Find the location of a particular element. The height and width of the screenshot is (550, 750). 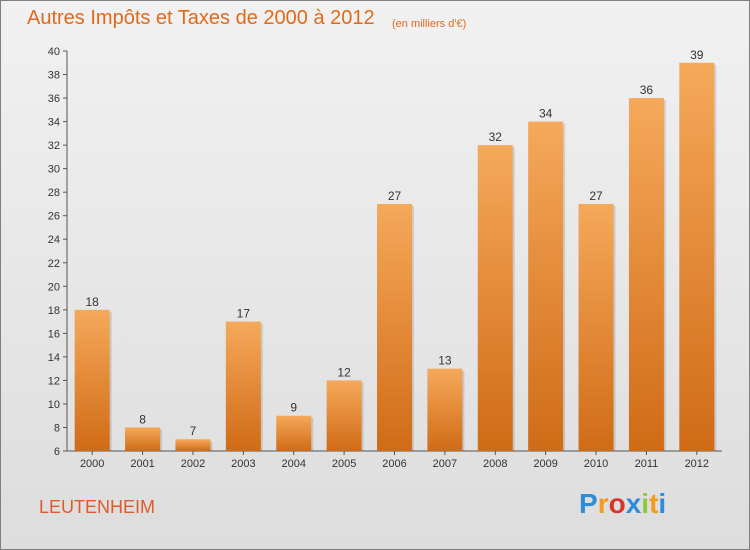

y-tick-label: 20 is located at coordinates (54, 287).